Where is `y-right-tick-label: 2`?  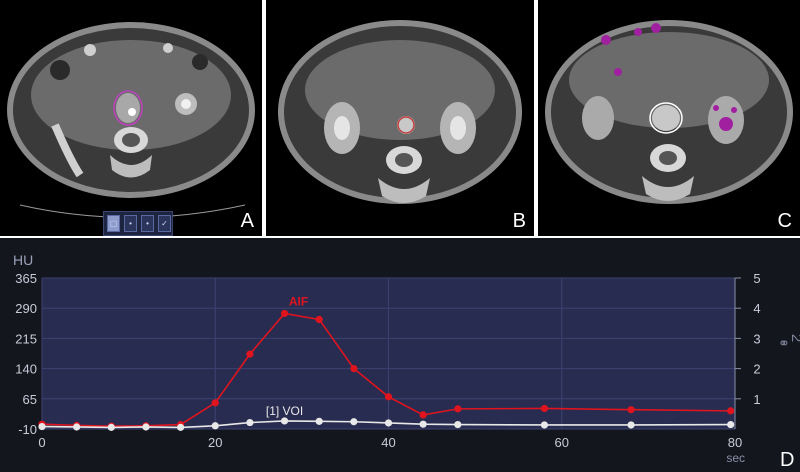 y-right-tick-label: 2 is located at coordinates (756, 369).